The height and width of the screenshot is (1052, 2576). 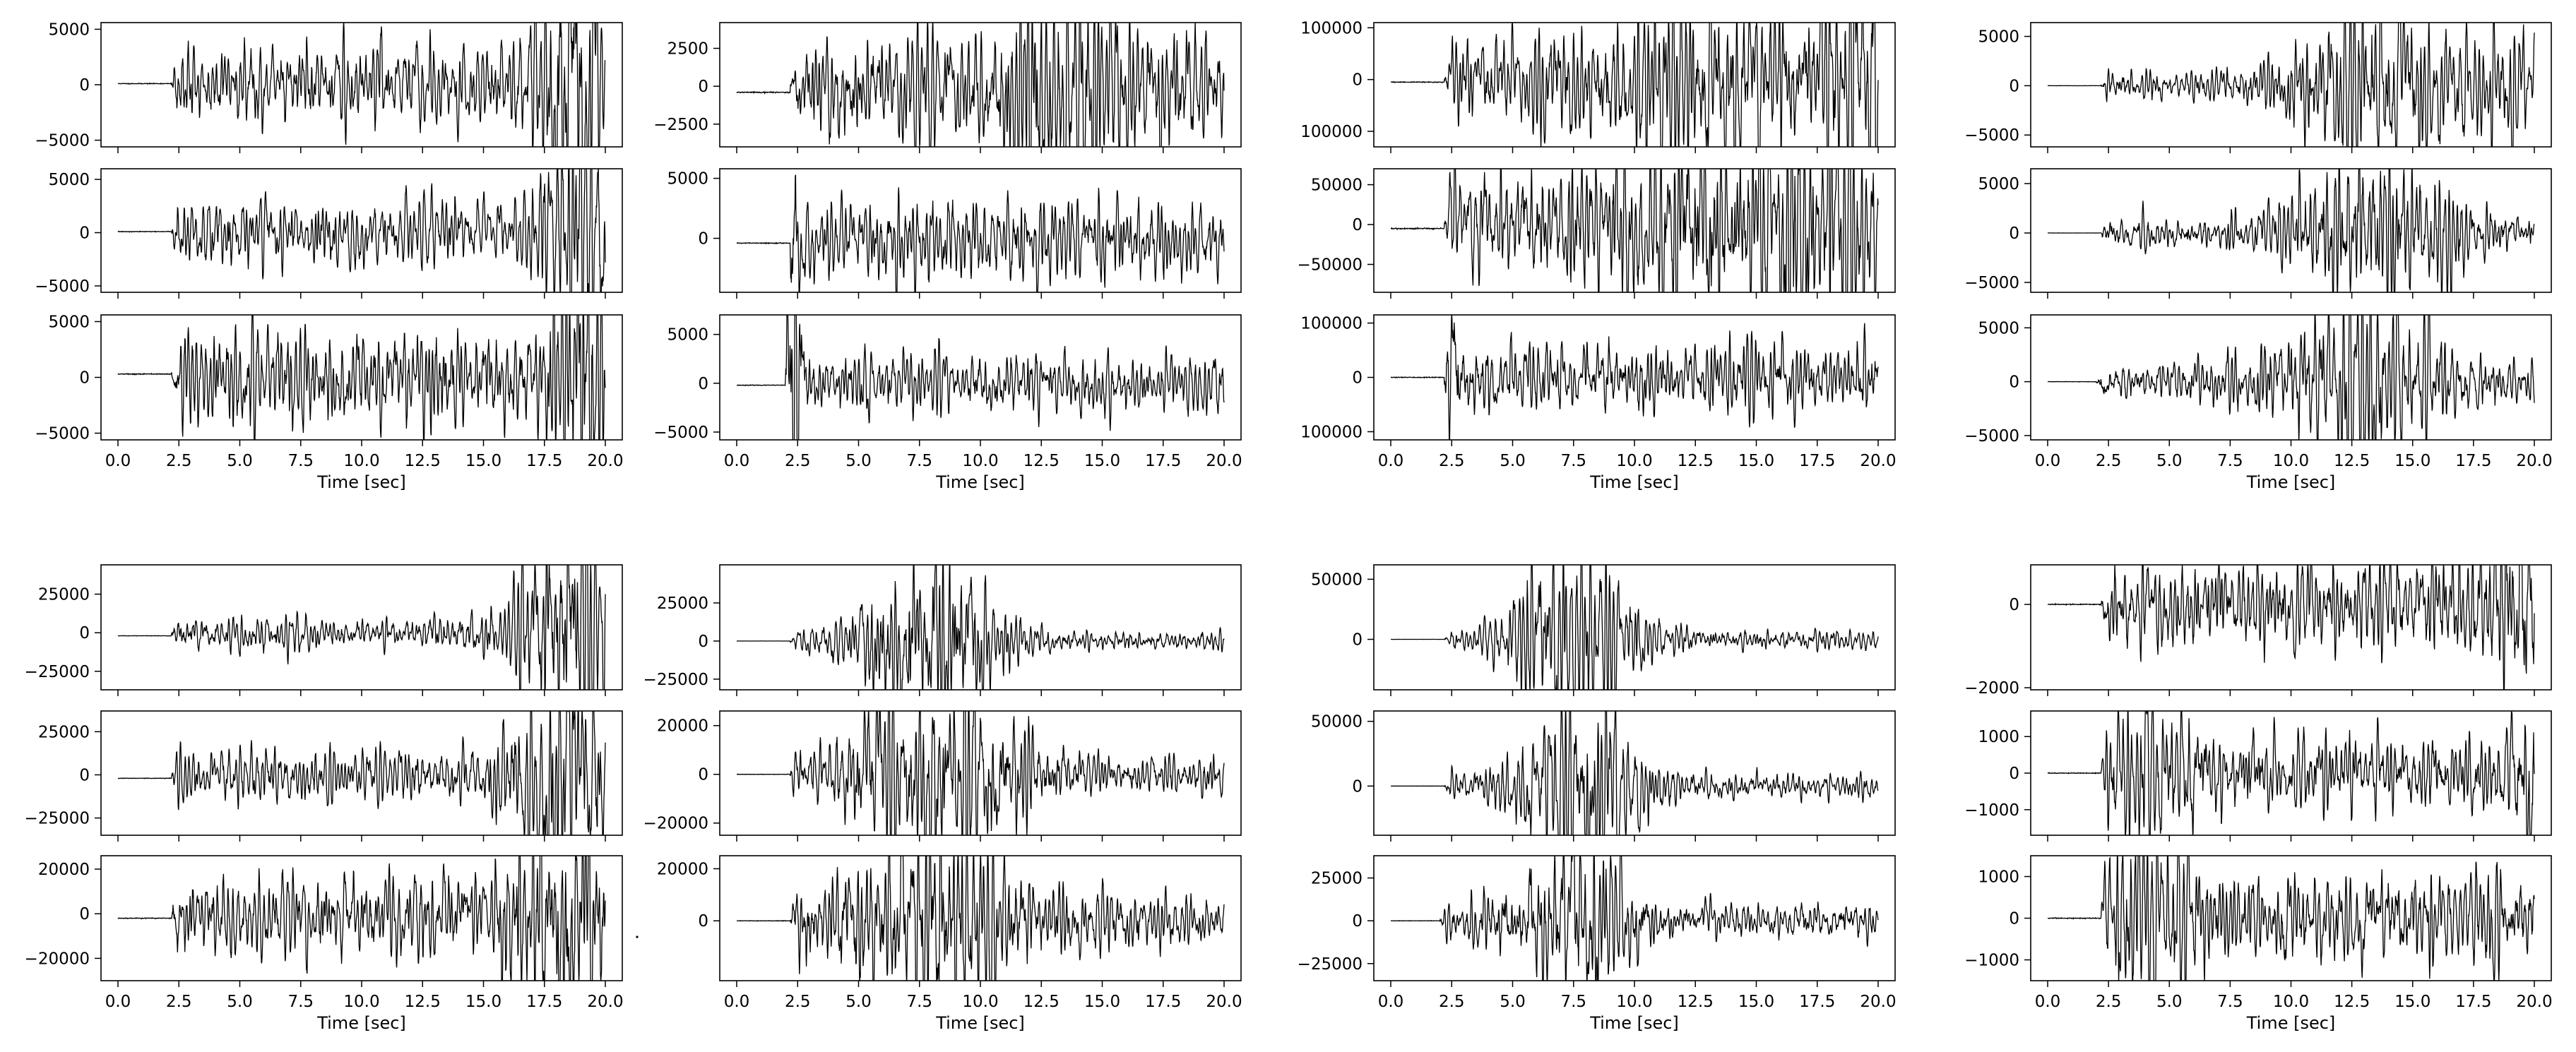 I want to click on x-axis-label: Time [sec], so click(x=2291, y=482).